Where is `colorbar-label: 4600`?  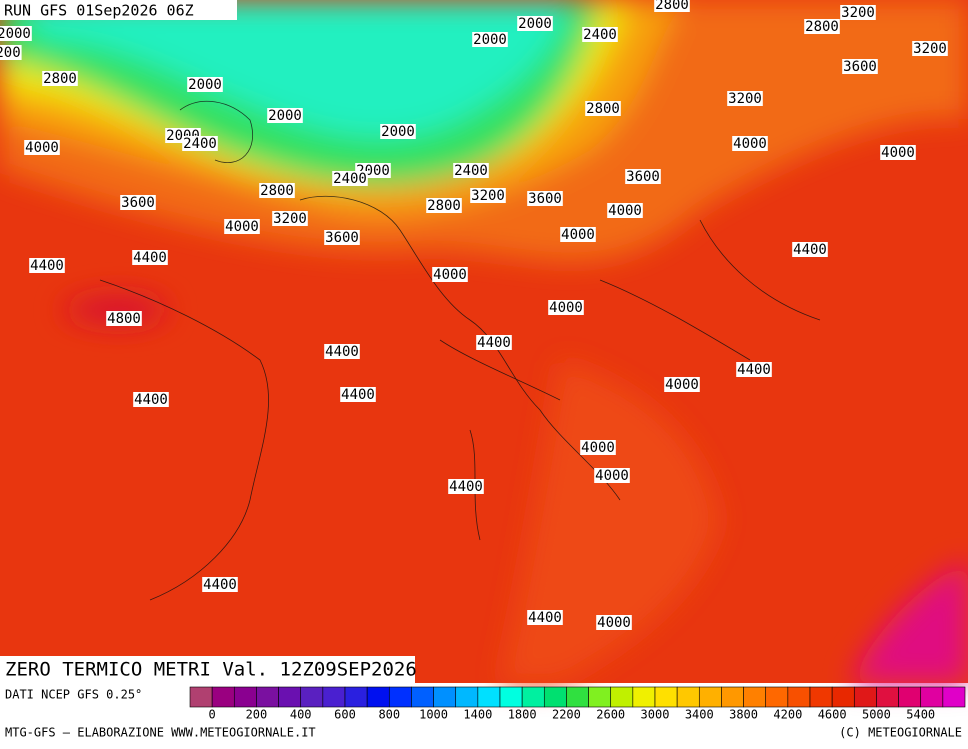 colorbar-label: 4600 is located at coordinates (832, 715).